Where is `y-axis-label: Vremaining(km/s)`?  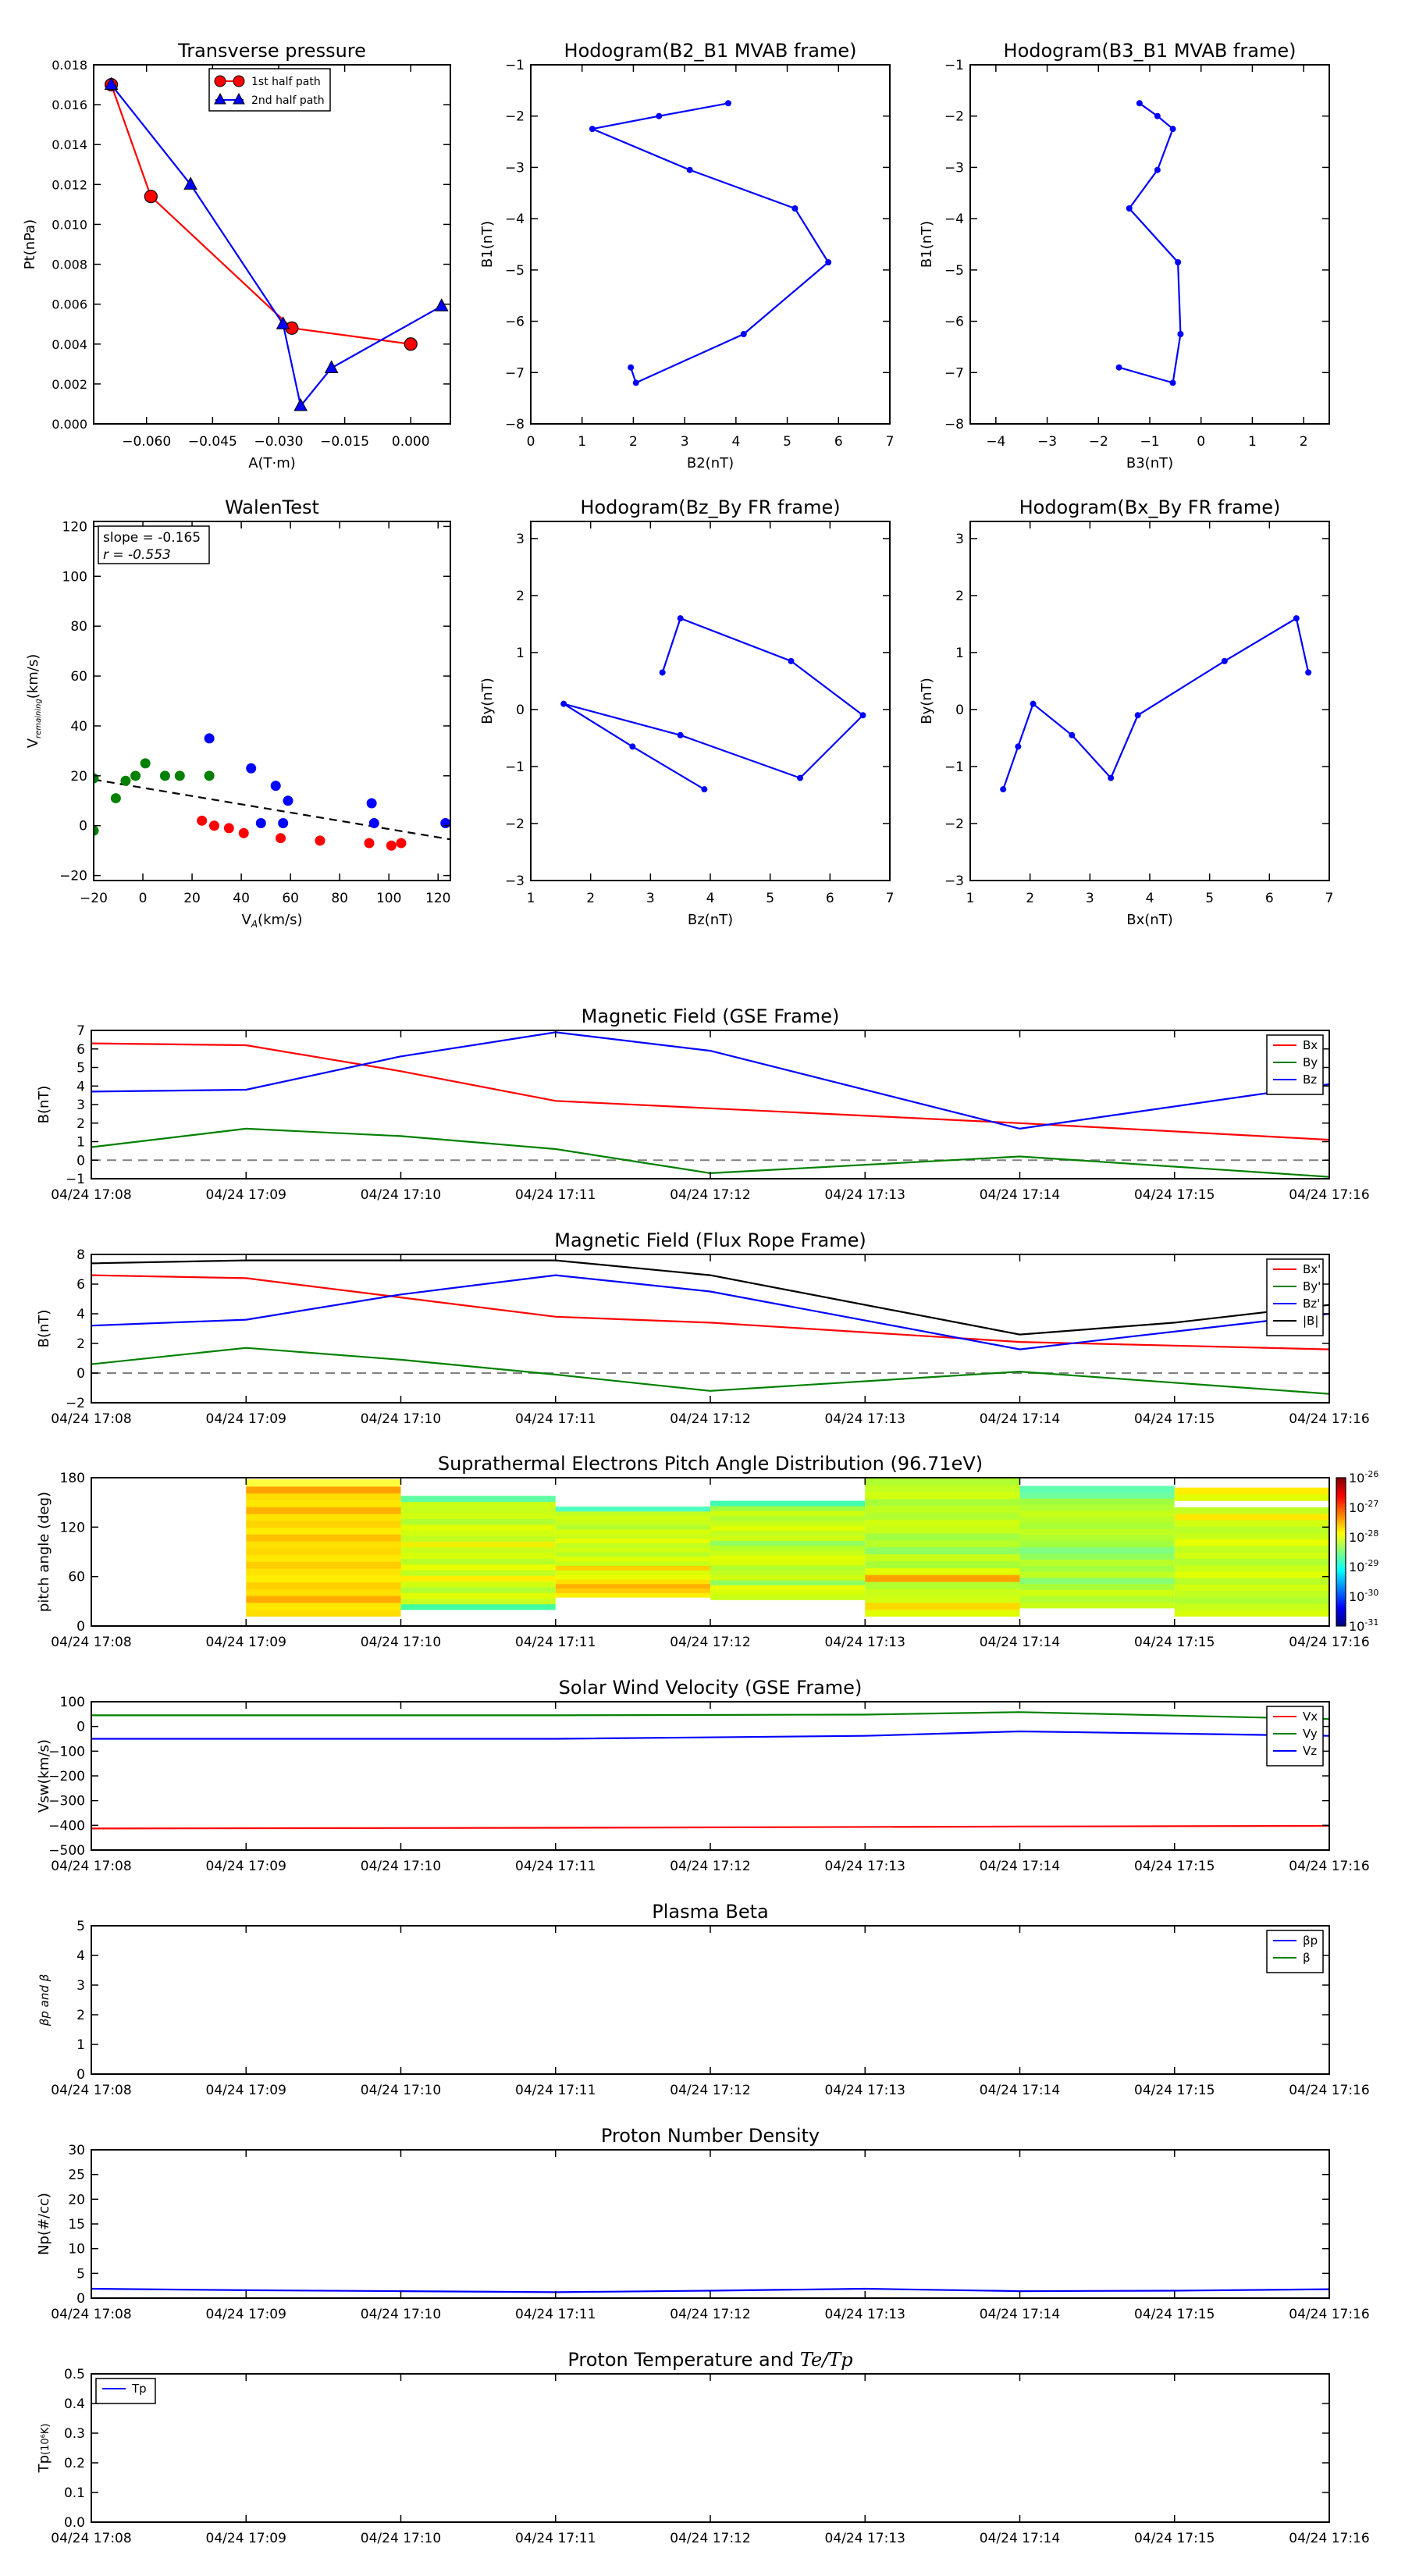 y-axis-label: Vremaining(km/s) is located at coordinates (34, 701).